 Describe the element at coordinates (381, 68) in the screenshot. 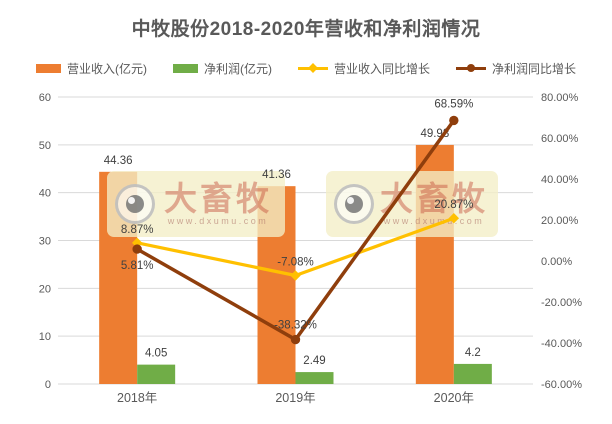

I see `legend-label: 营业收入同比增长` at that location.